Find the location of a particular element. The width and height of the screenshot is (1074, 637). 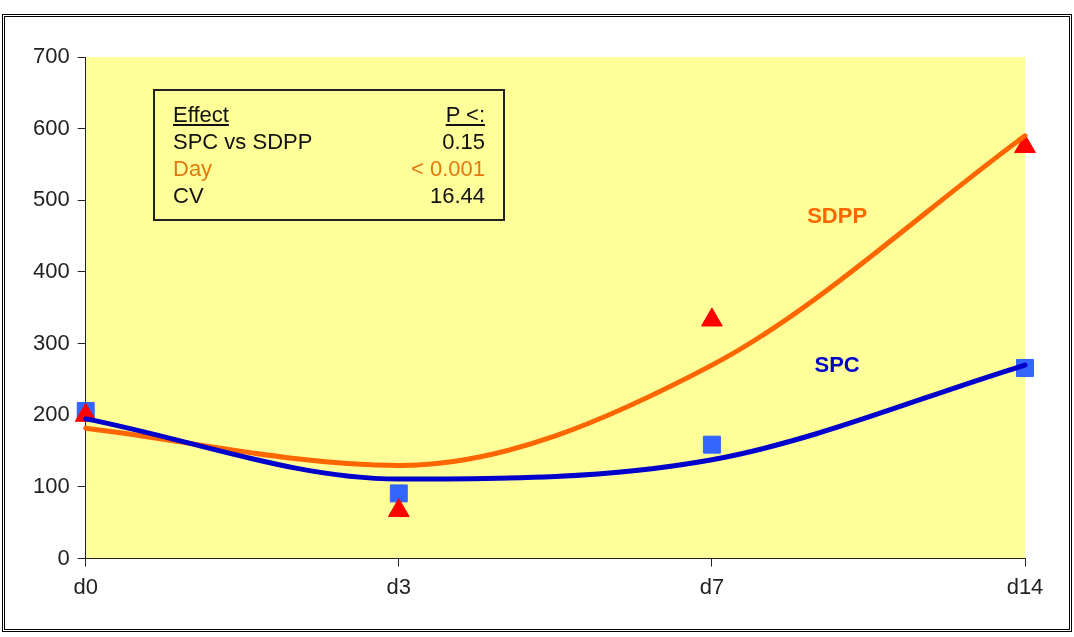

series-label: SPC is located at coordinates (837, 364).